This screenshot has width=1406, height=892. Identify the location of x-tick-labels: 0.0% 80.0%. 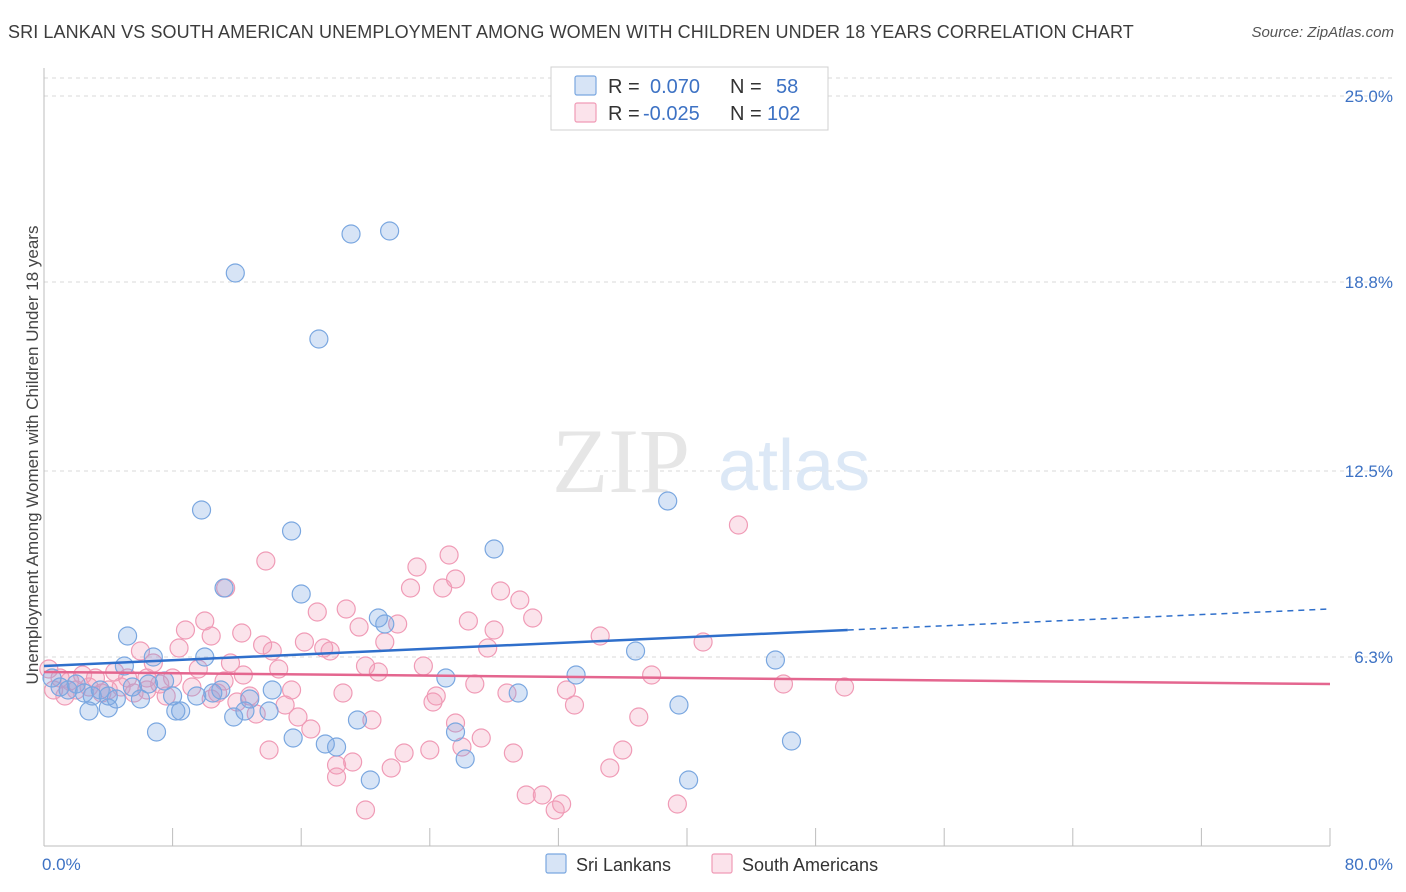
(717, 864).